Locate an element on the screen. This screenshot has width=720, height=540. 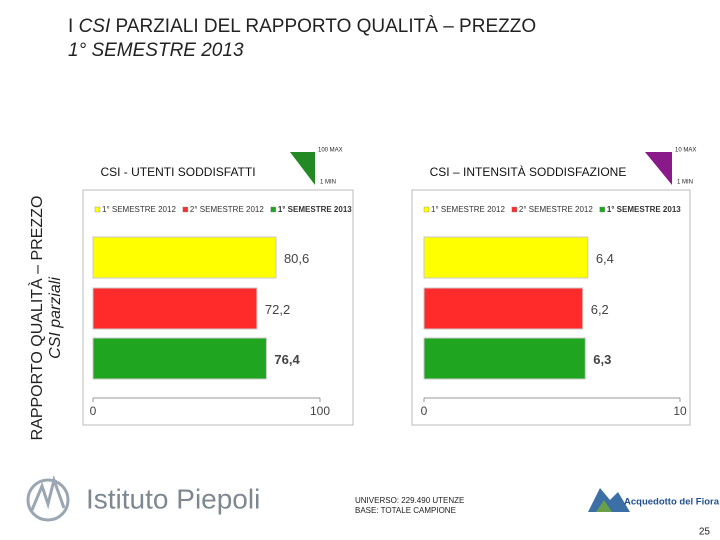
title-part: I is located at coordinates (70, 26).